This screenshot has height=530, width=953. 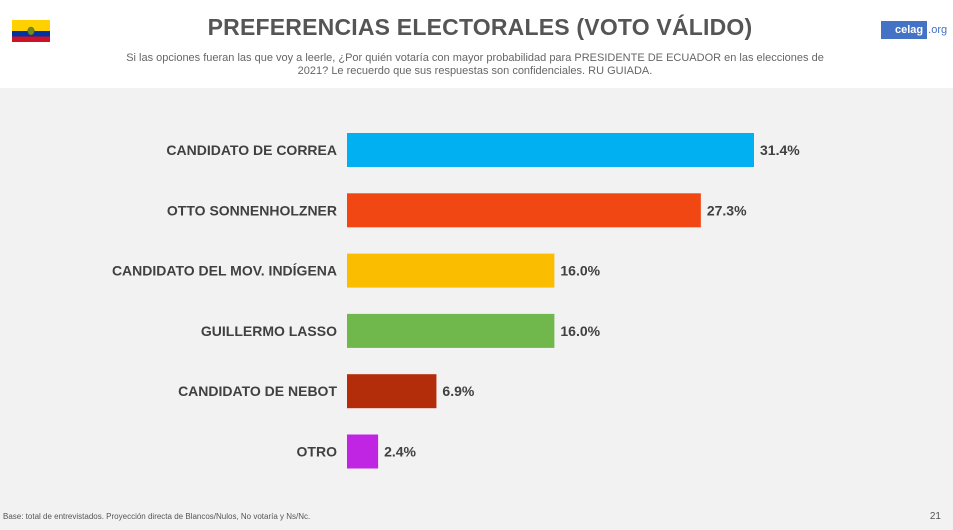 What do you see at coordinates (904, 30) in the screenshot?
I see `logo-text: celag` at bounding box center [904, 30].